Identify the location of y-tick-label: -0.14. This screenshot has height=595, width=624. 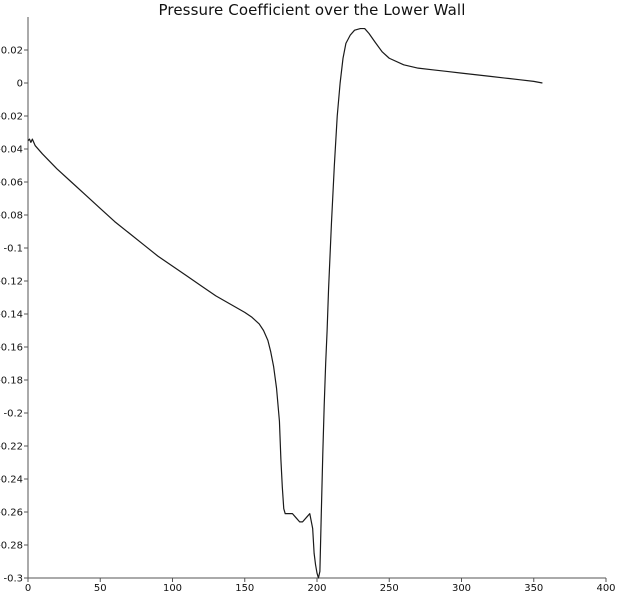
(11, 315).